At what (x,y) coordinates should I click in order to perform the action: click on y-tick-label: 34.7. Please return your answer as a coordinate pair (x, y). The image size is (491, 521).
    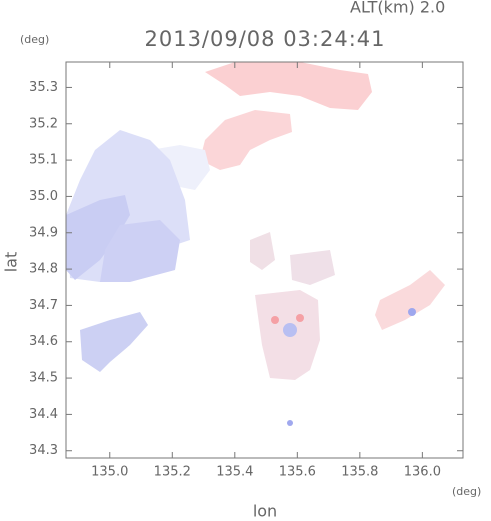
    Looking at the image, I should click on (43, 305).